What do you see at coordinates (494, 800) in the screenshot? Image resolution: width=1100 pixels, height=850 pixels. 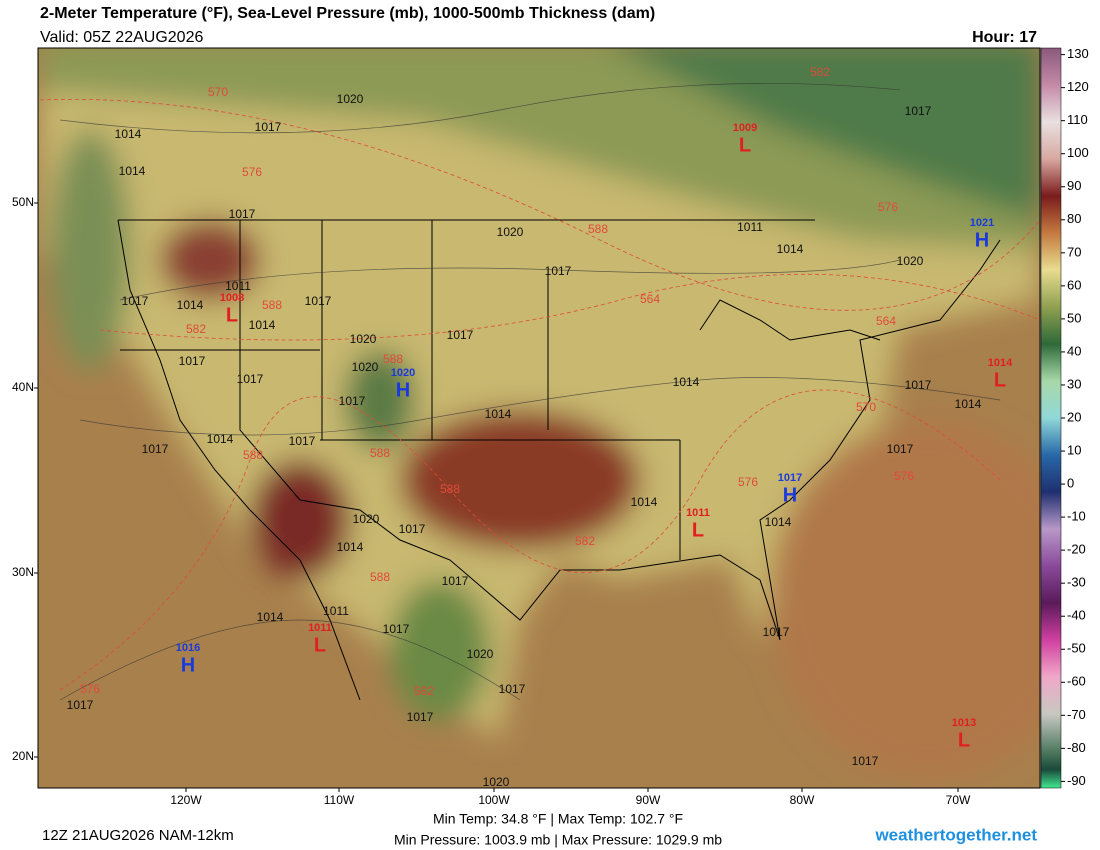 I see `lon-label: 100W` at bounding box center [494, 800].